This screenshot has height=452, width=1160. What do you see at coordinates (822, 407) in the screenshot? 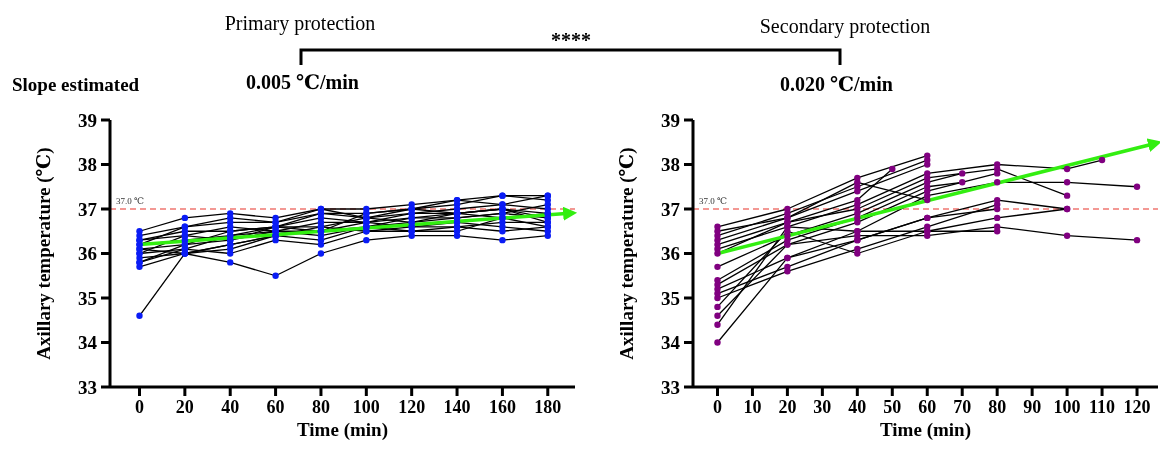
I see `x-tick-label: 30` at bounding box center [822, 407].